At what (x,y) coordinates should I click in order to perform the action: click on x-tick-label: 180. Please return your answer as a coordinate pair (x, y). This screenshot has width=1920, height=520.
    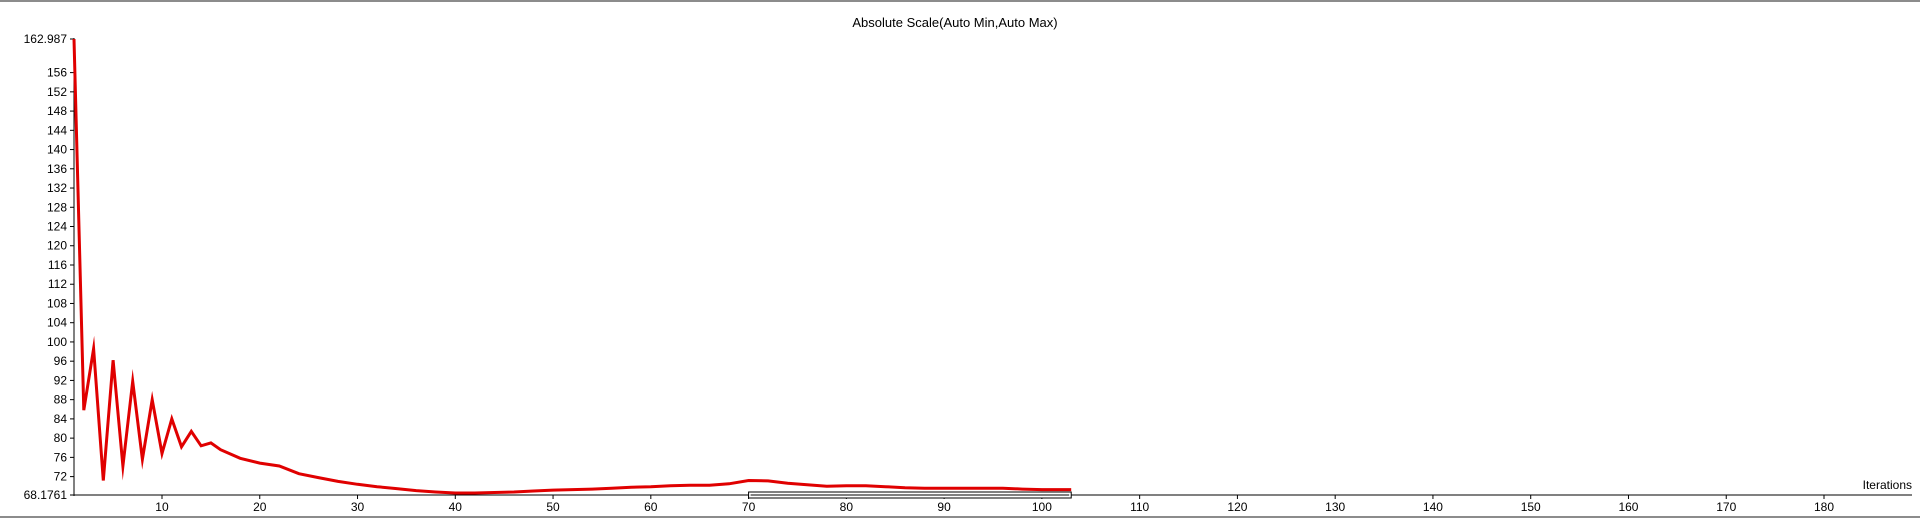
    Looking at the image, I should click on (1824, 507).